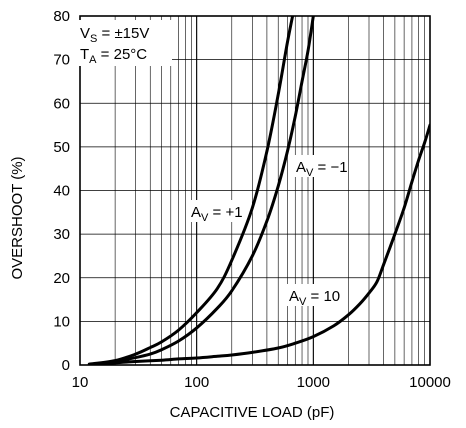  I want to click on label-bg-av-plus1, so click(213, 211).